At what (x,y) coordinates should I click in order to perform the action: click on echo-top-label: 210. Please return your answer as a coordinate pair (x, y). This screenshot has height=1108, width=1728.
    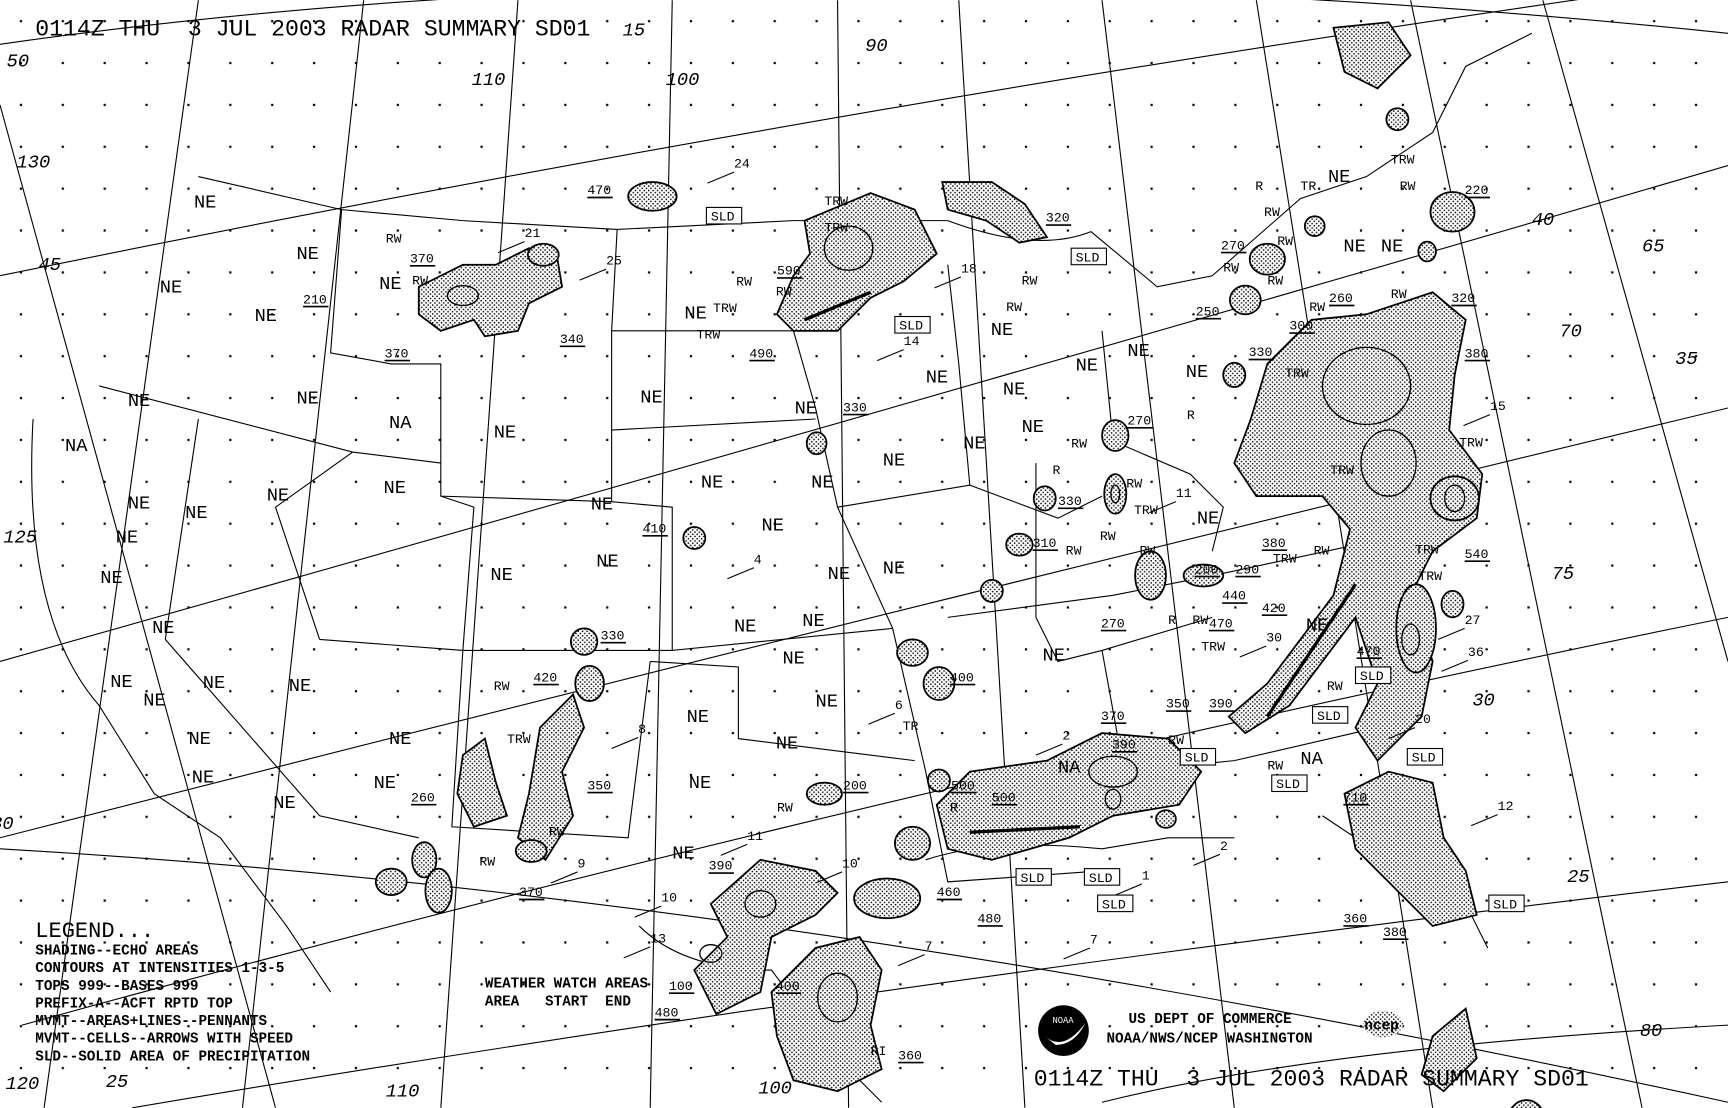
    Looking at the image, I should click on (315, 299).